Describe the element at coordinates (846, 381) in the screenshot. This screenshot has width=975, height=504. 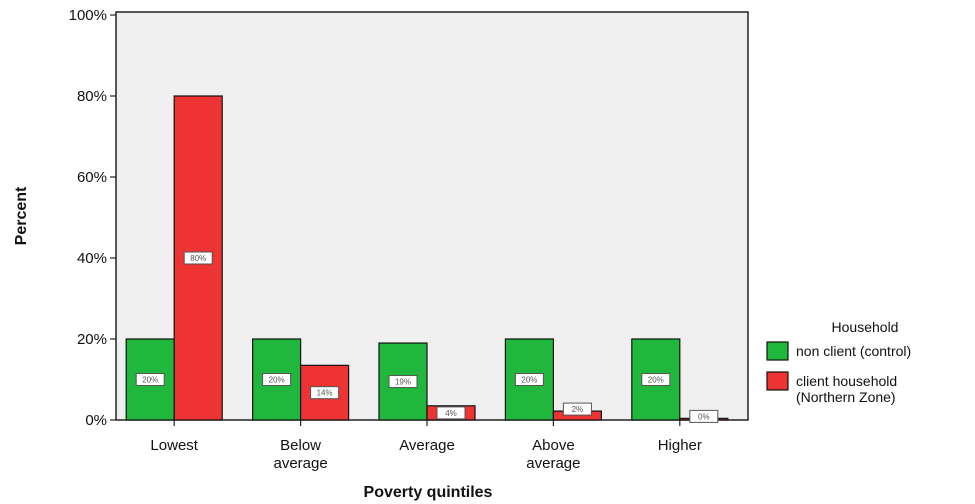
I see `legend-label: client household` at that location.